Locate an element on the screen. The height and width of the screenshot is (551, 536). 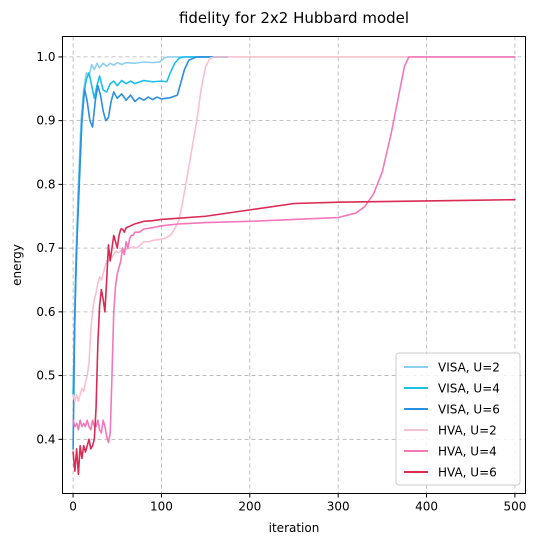
y-tick-label: 0.6 is located at coordinates (45, 312).